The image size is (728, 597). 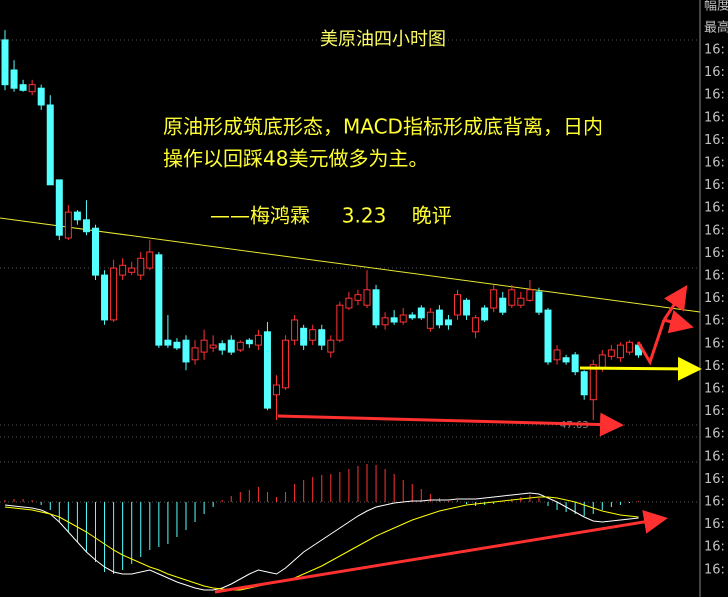 I want to click on dif-line, so click(x=321, y=541).